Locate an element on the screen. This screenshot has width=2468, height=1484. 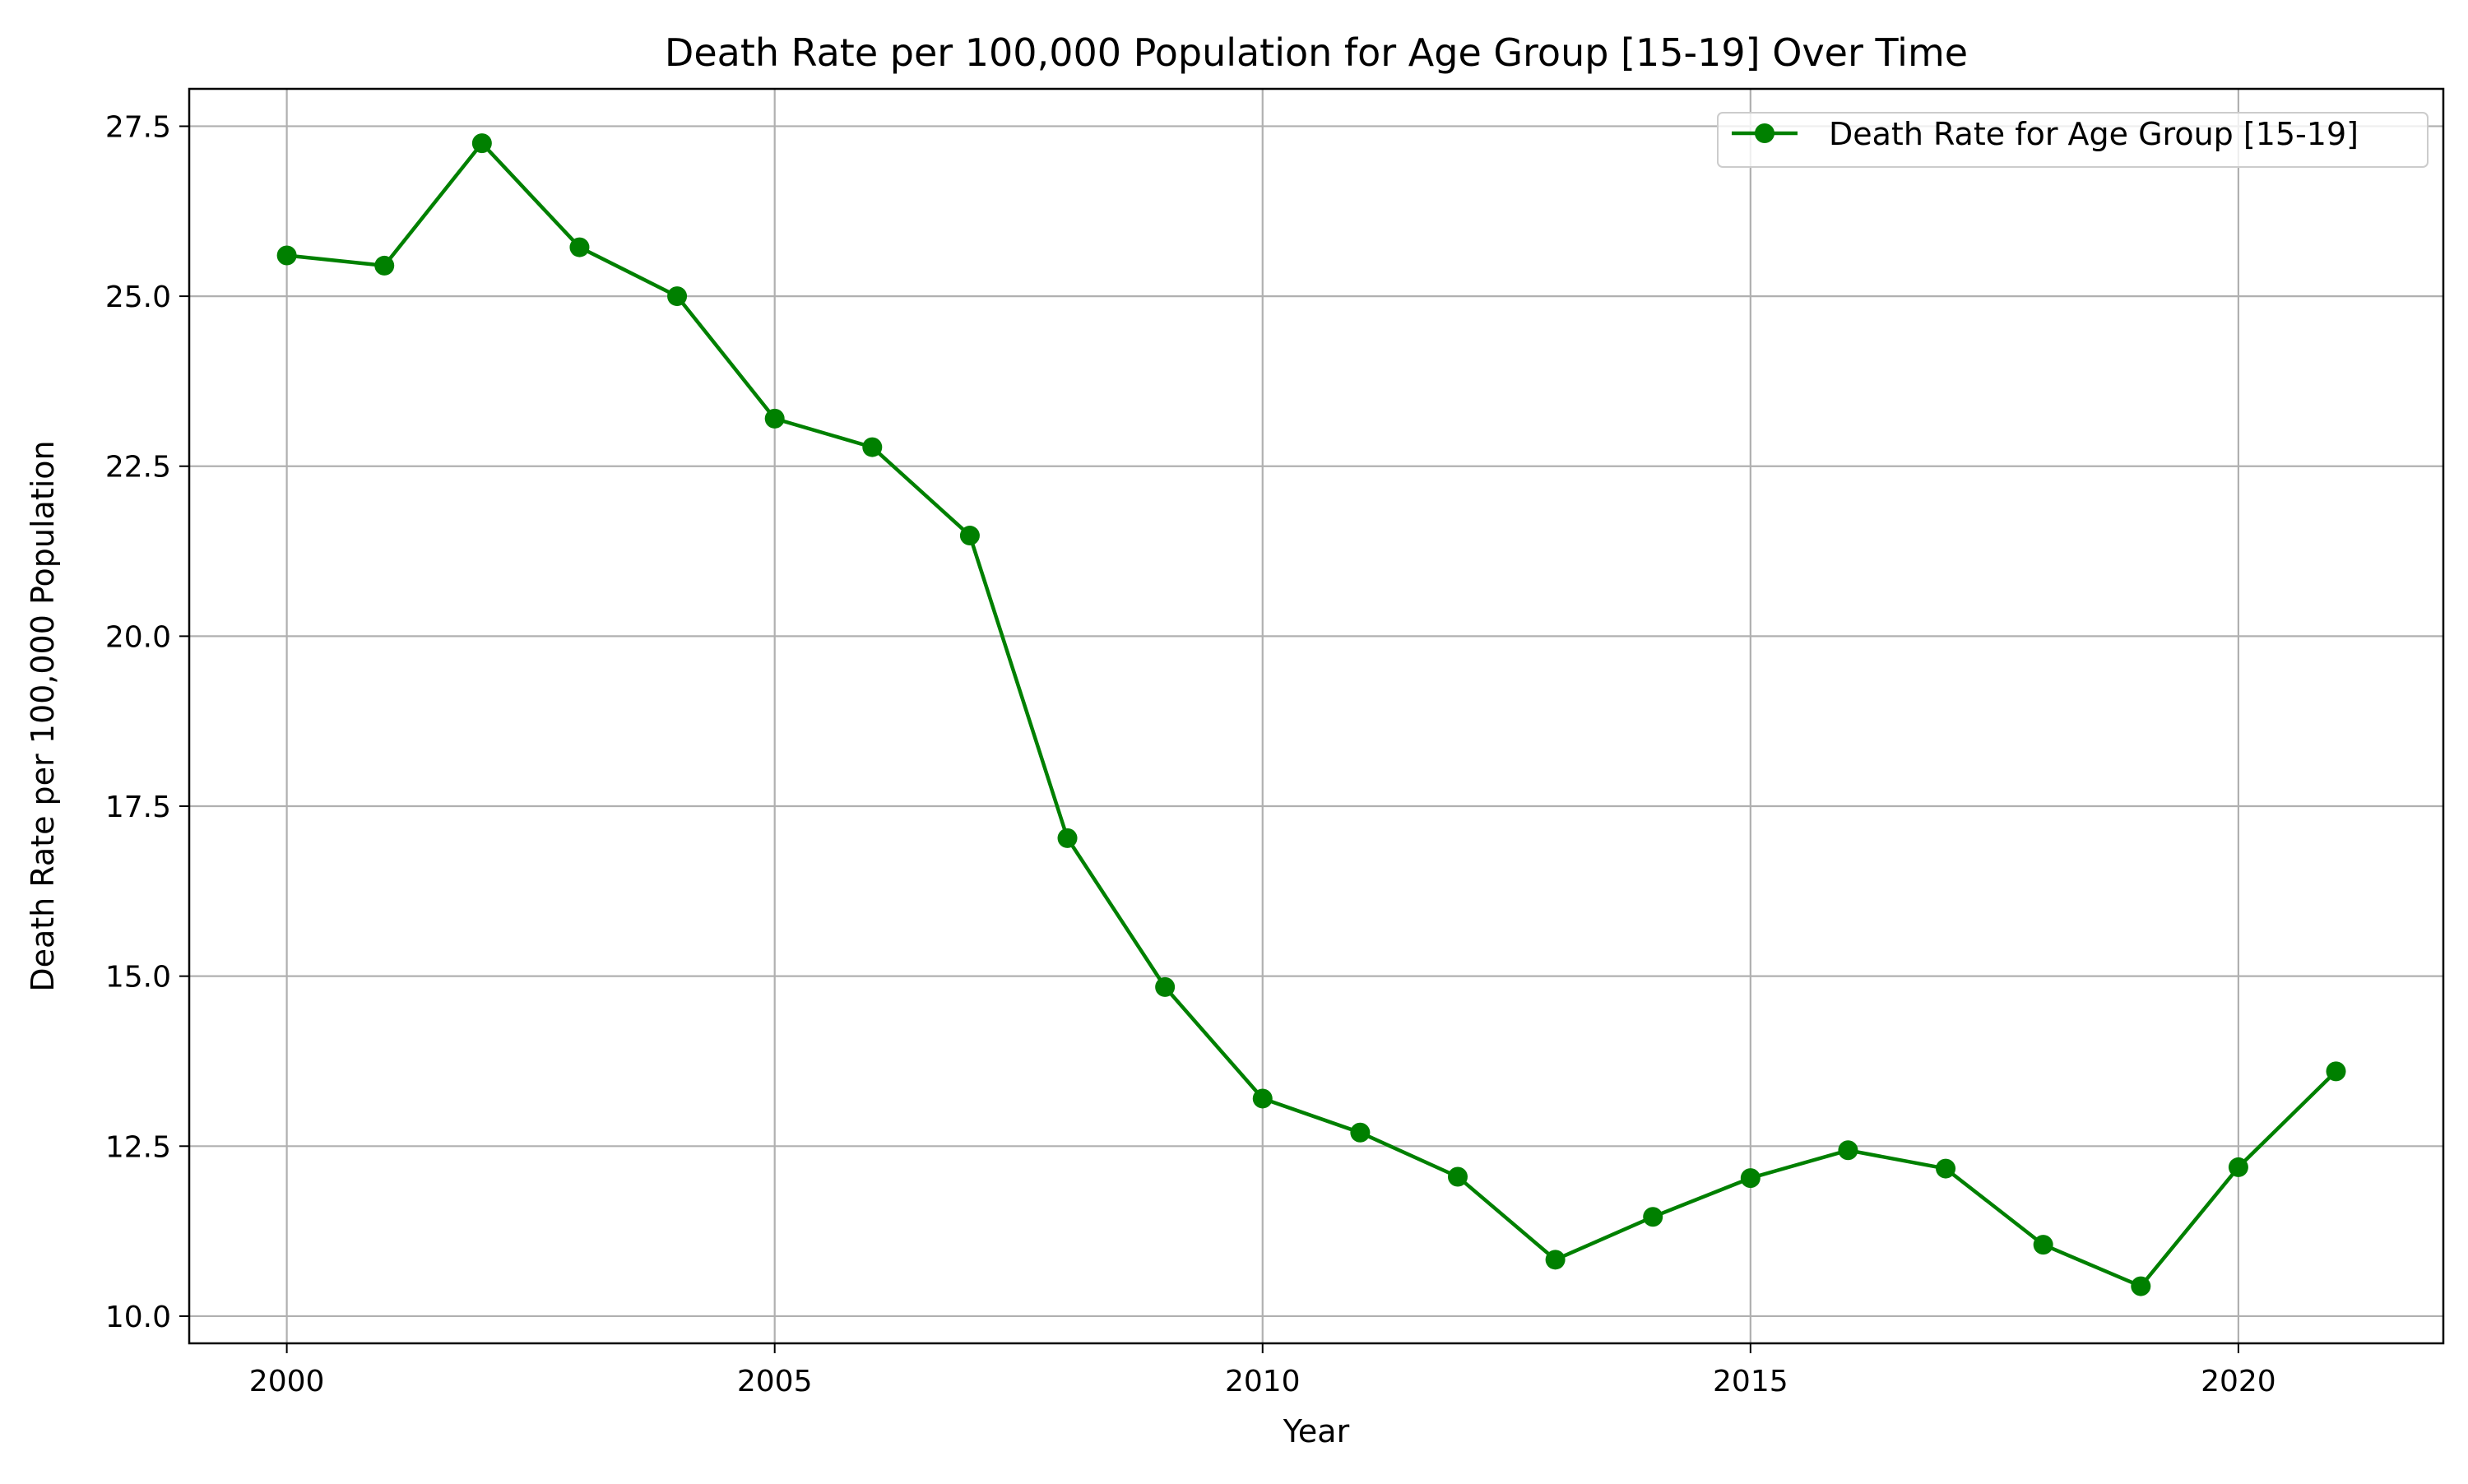
x-tick-label: 2005 is located at coordinates (775, 1381).